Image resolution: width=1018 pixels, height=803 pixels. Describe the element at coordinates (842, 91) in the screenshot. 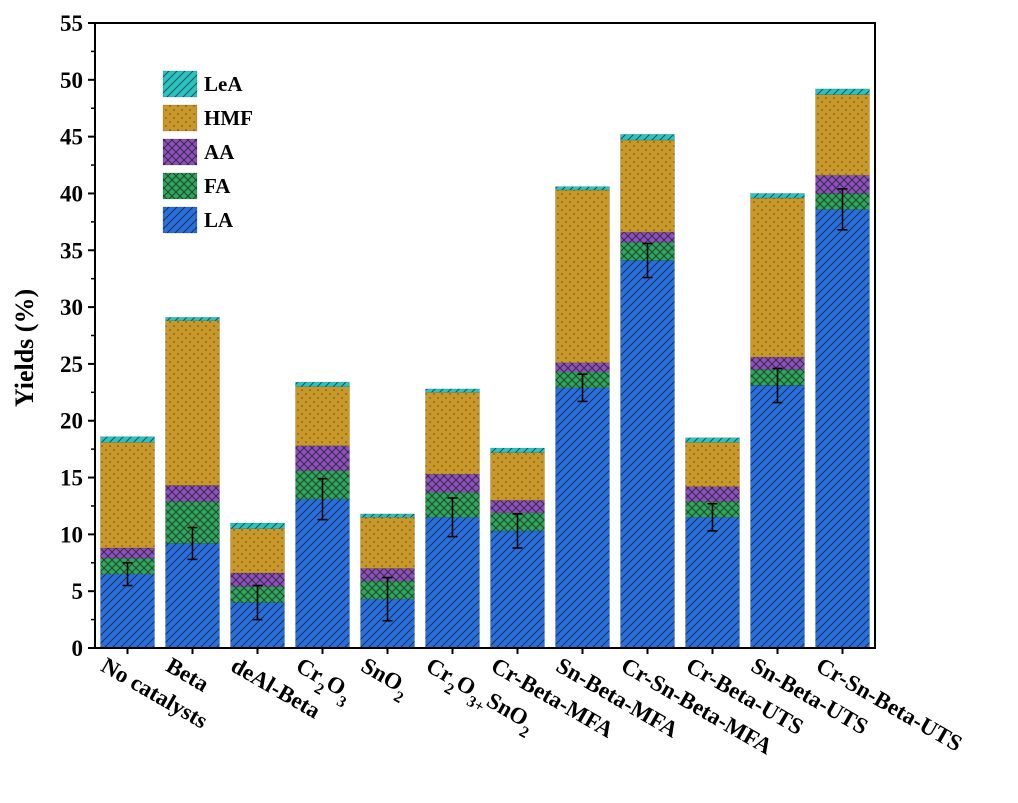

I see `bar-lea-cr-sn-beta-uts` at that location.